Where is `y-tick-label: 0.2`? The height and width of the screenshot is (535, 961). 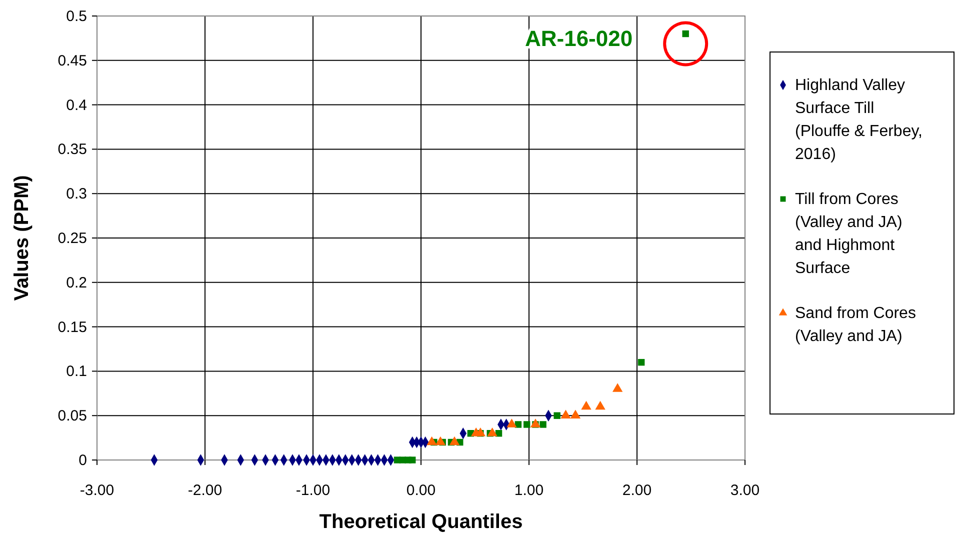 y-tick-label: 0.2 is located at coordinates (76, 283).